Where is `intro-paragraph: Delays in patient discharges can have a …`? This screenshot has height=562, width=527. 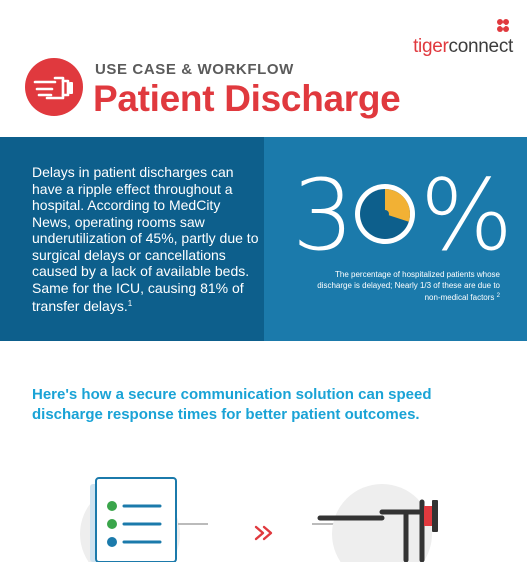 intro-paragraph: Delays in patient discharges can have a … is located at coordinates (146, 239).